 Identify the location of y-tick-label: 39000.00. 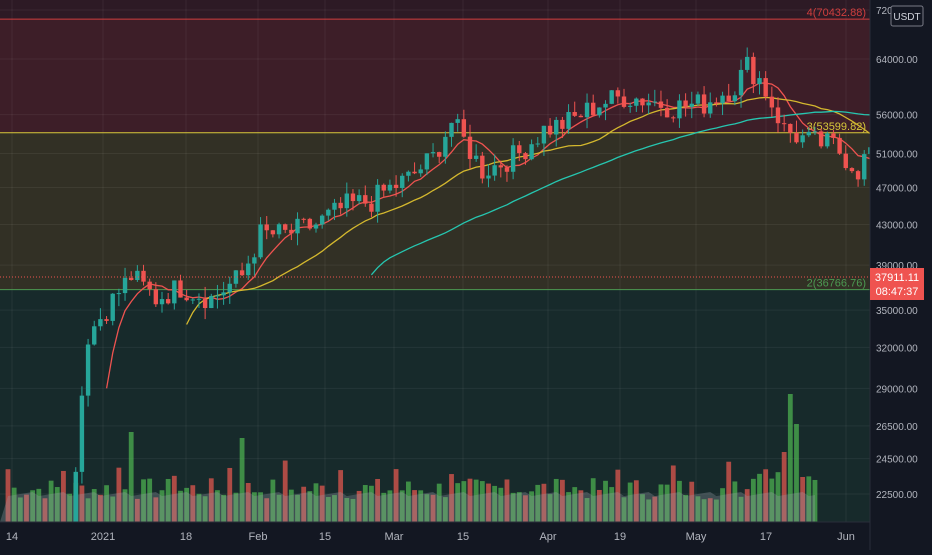
(897, 266).